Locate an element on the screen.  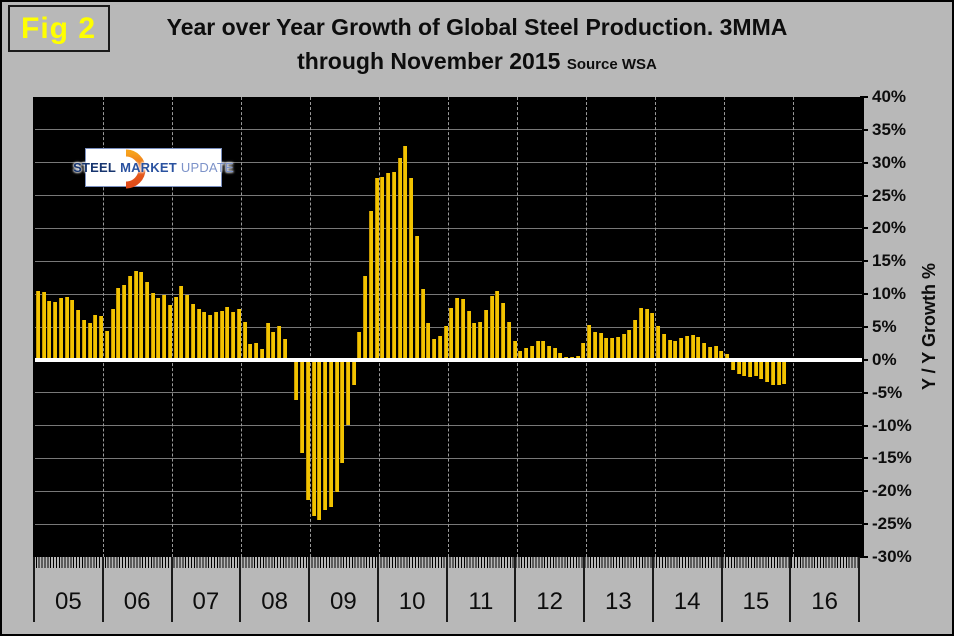
y-axis-tick-label: 30% is located at coordinates (889, 162).